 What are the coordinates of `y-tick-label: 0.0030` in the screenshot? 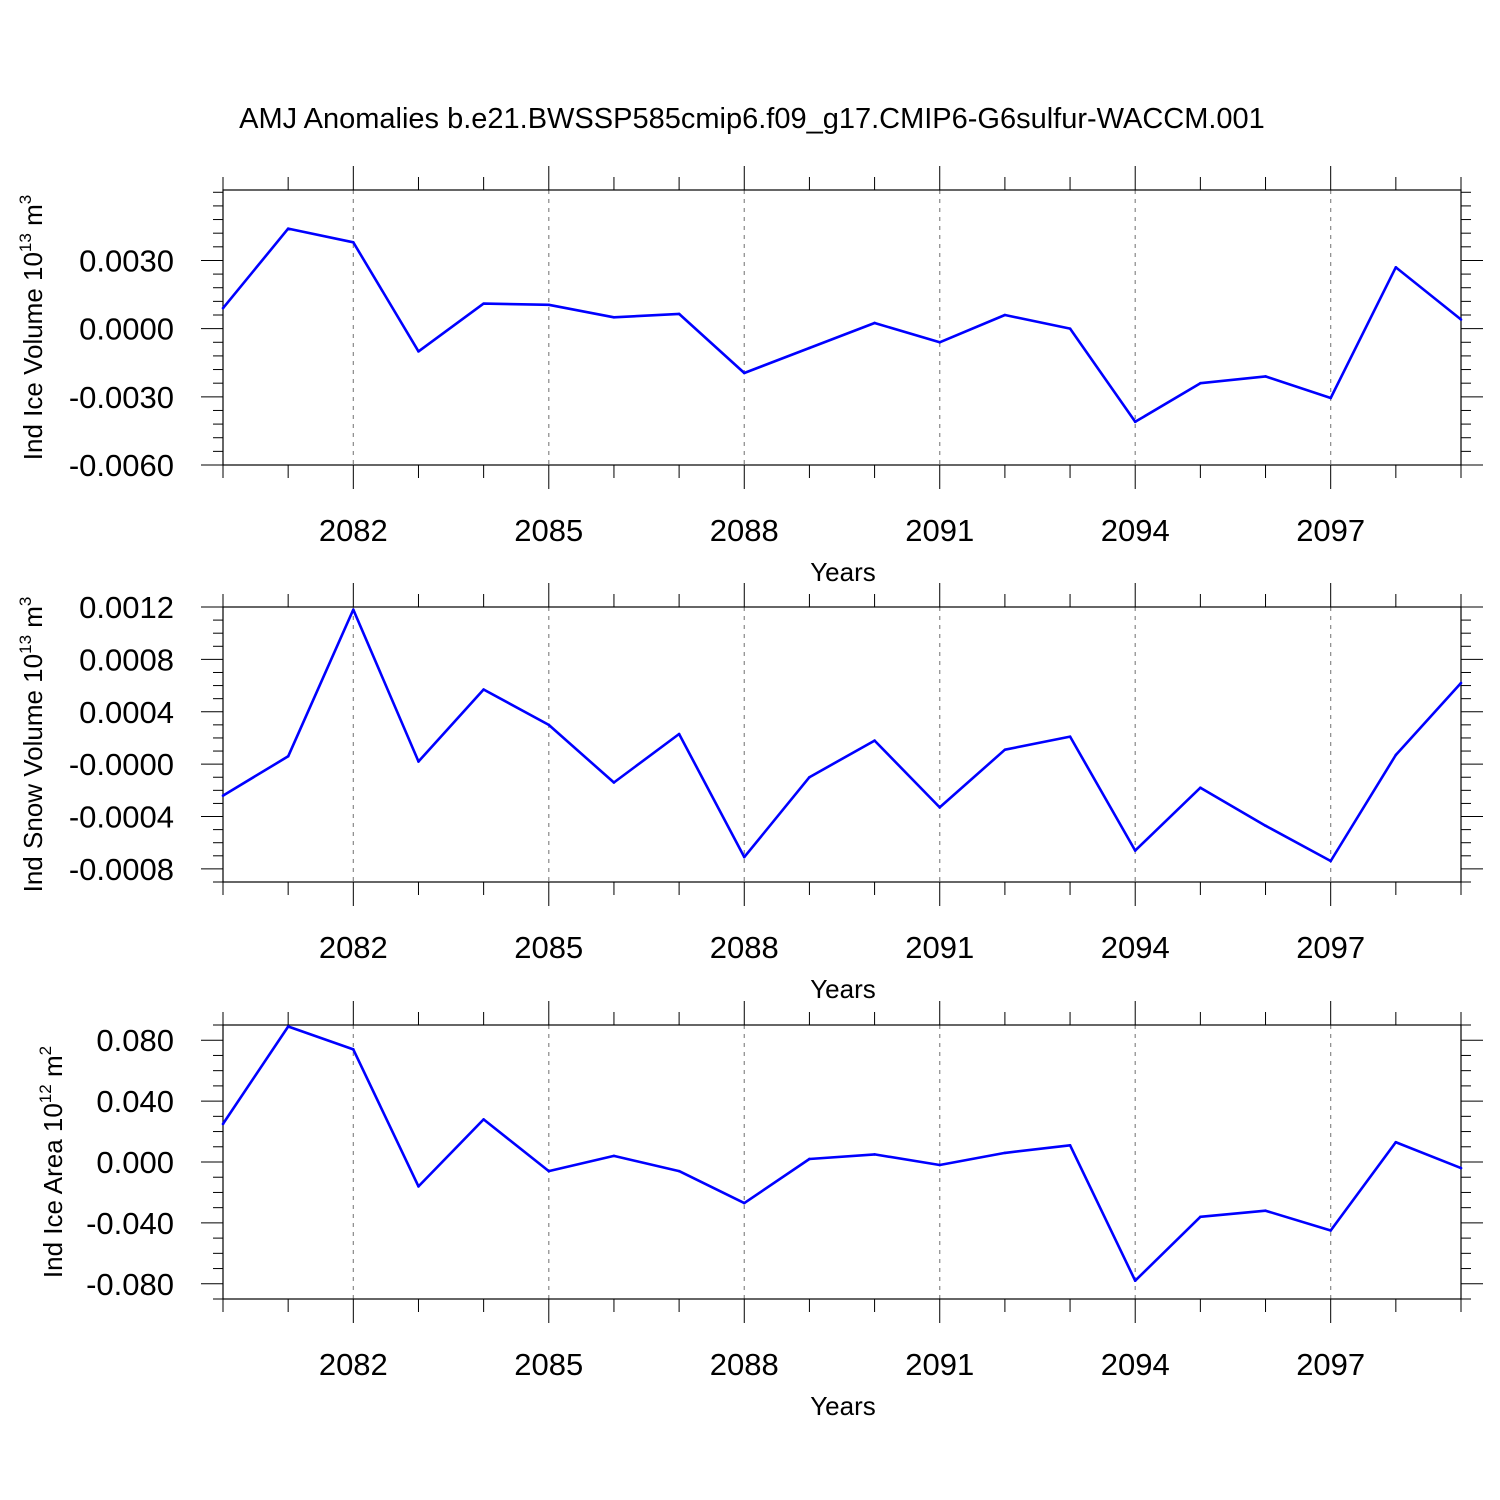 It's located at (126, 260).